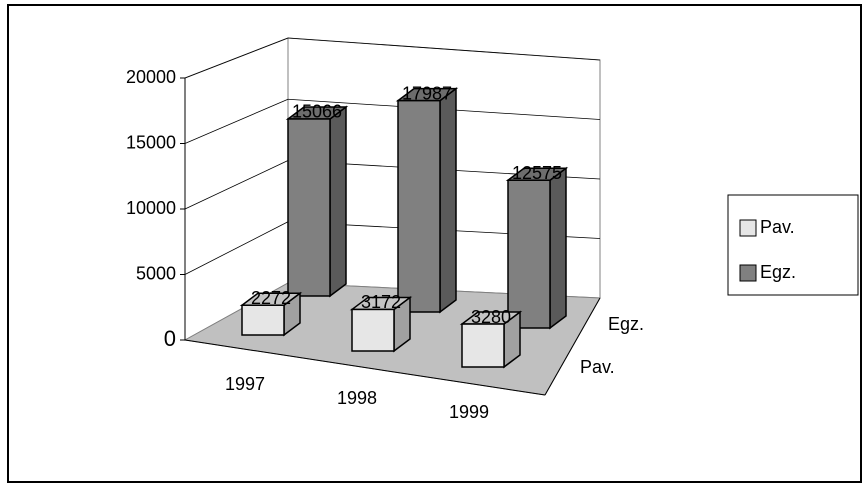 This screenshot has width=868, height=485. What do you see at coordinates (156, 273) in the screenshot?
I see `y-tick-label: 5000` at bounding box center [156, 273].